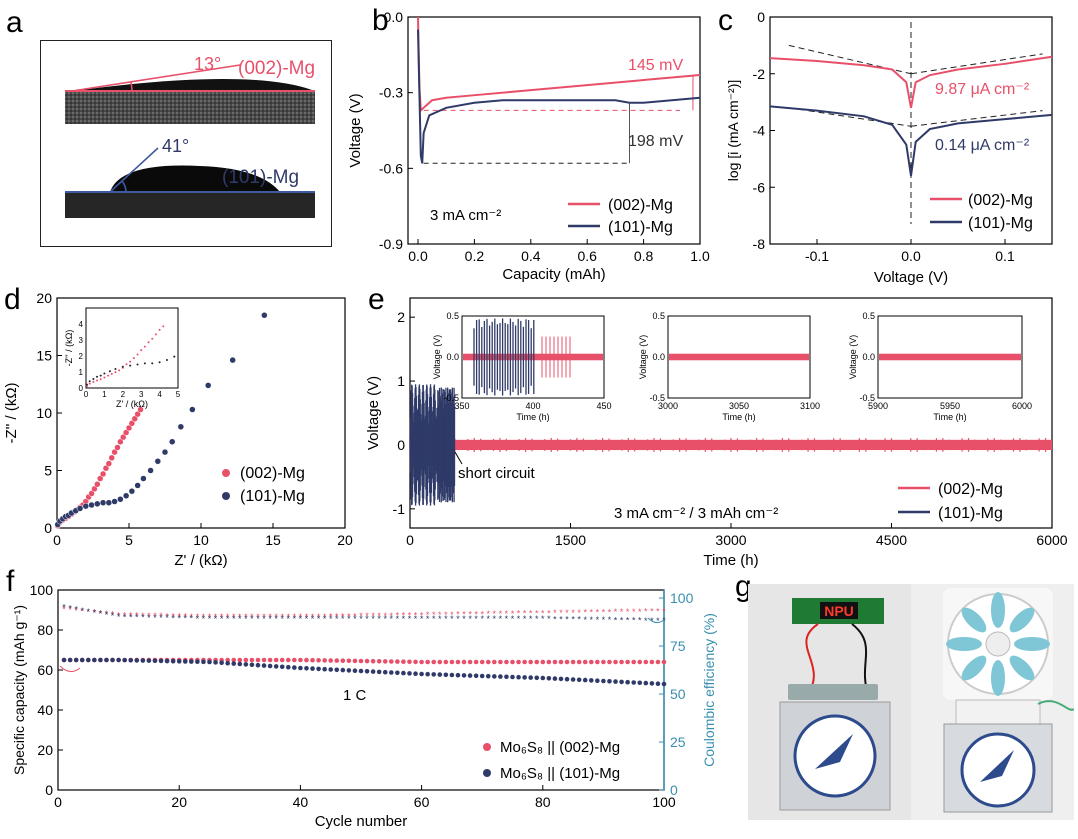 This screenshot has width=1078, height=839. Describe the element at coordinates (532, 417) in the screenshot. I see `e-inset-xlabel: Time (h)` at that location.